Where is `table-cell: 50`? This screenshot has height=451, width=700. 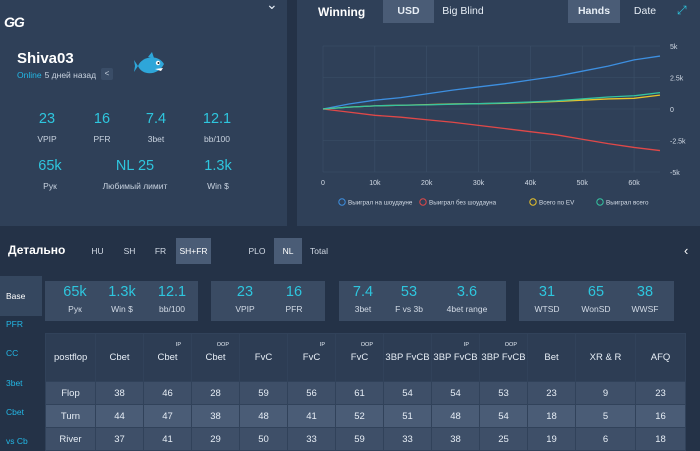
table-cell: 50 is located at coordinates (263, 439).